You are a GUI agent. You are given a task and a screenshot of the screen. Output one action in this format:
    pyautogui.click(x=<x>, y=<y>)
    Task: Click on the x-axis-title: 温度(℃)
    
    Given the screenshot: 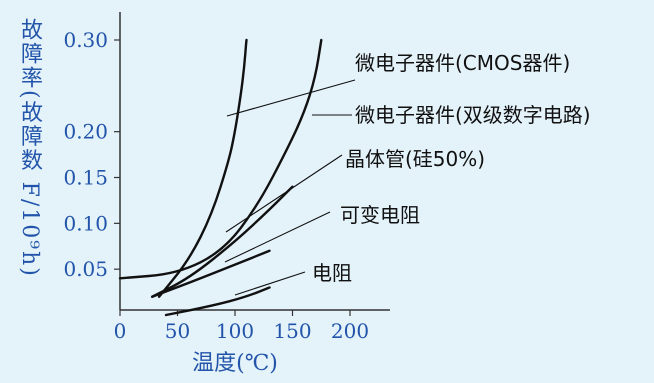 What is the action you would take?
    pyautogui.click(x=235, y=363)
    